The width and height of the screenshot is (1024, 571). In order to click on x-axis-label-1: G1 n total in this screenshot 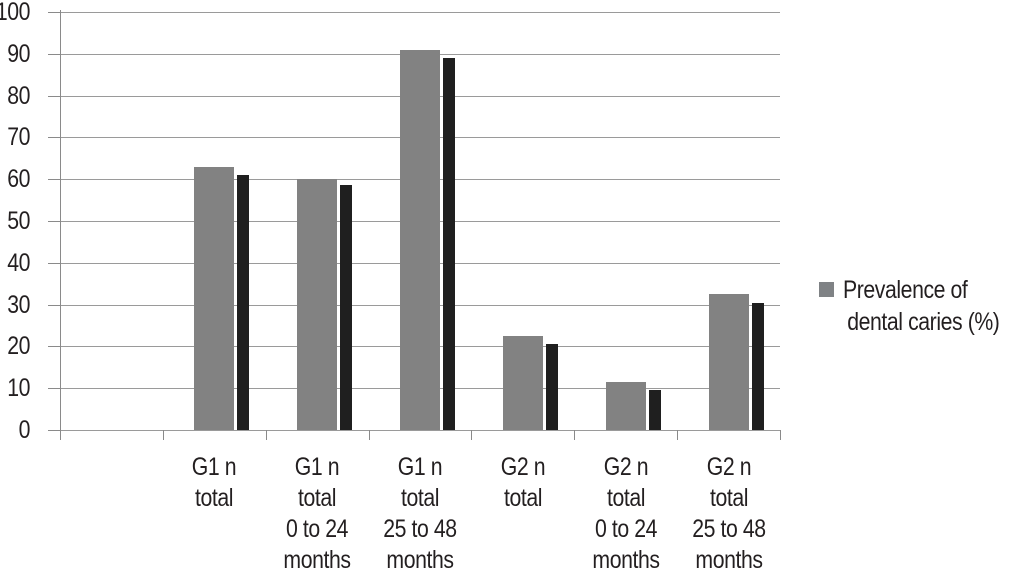, I will do `click(214, 482)`.